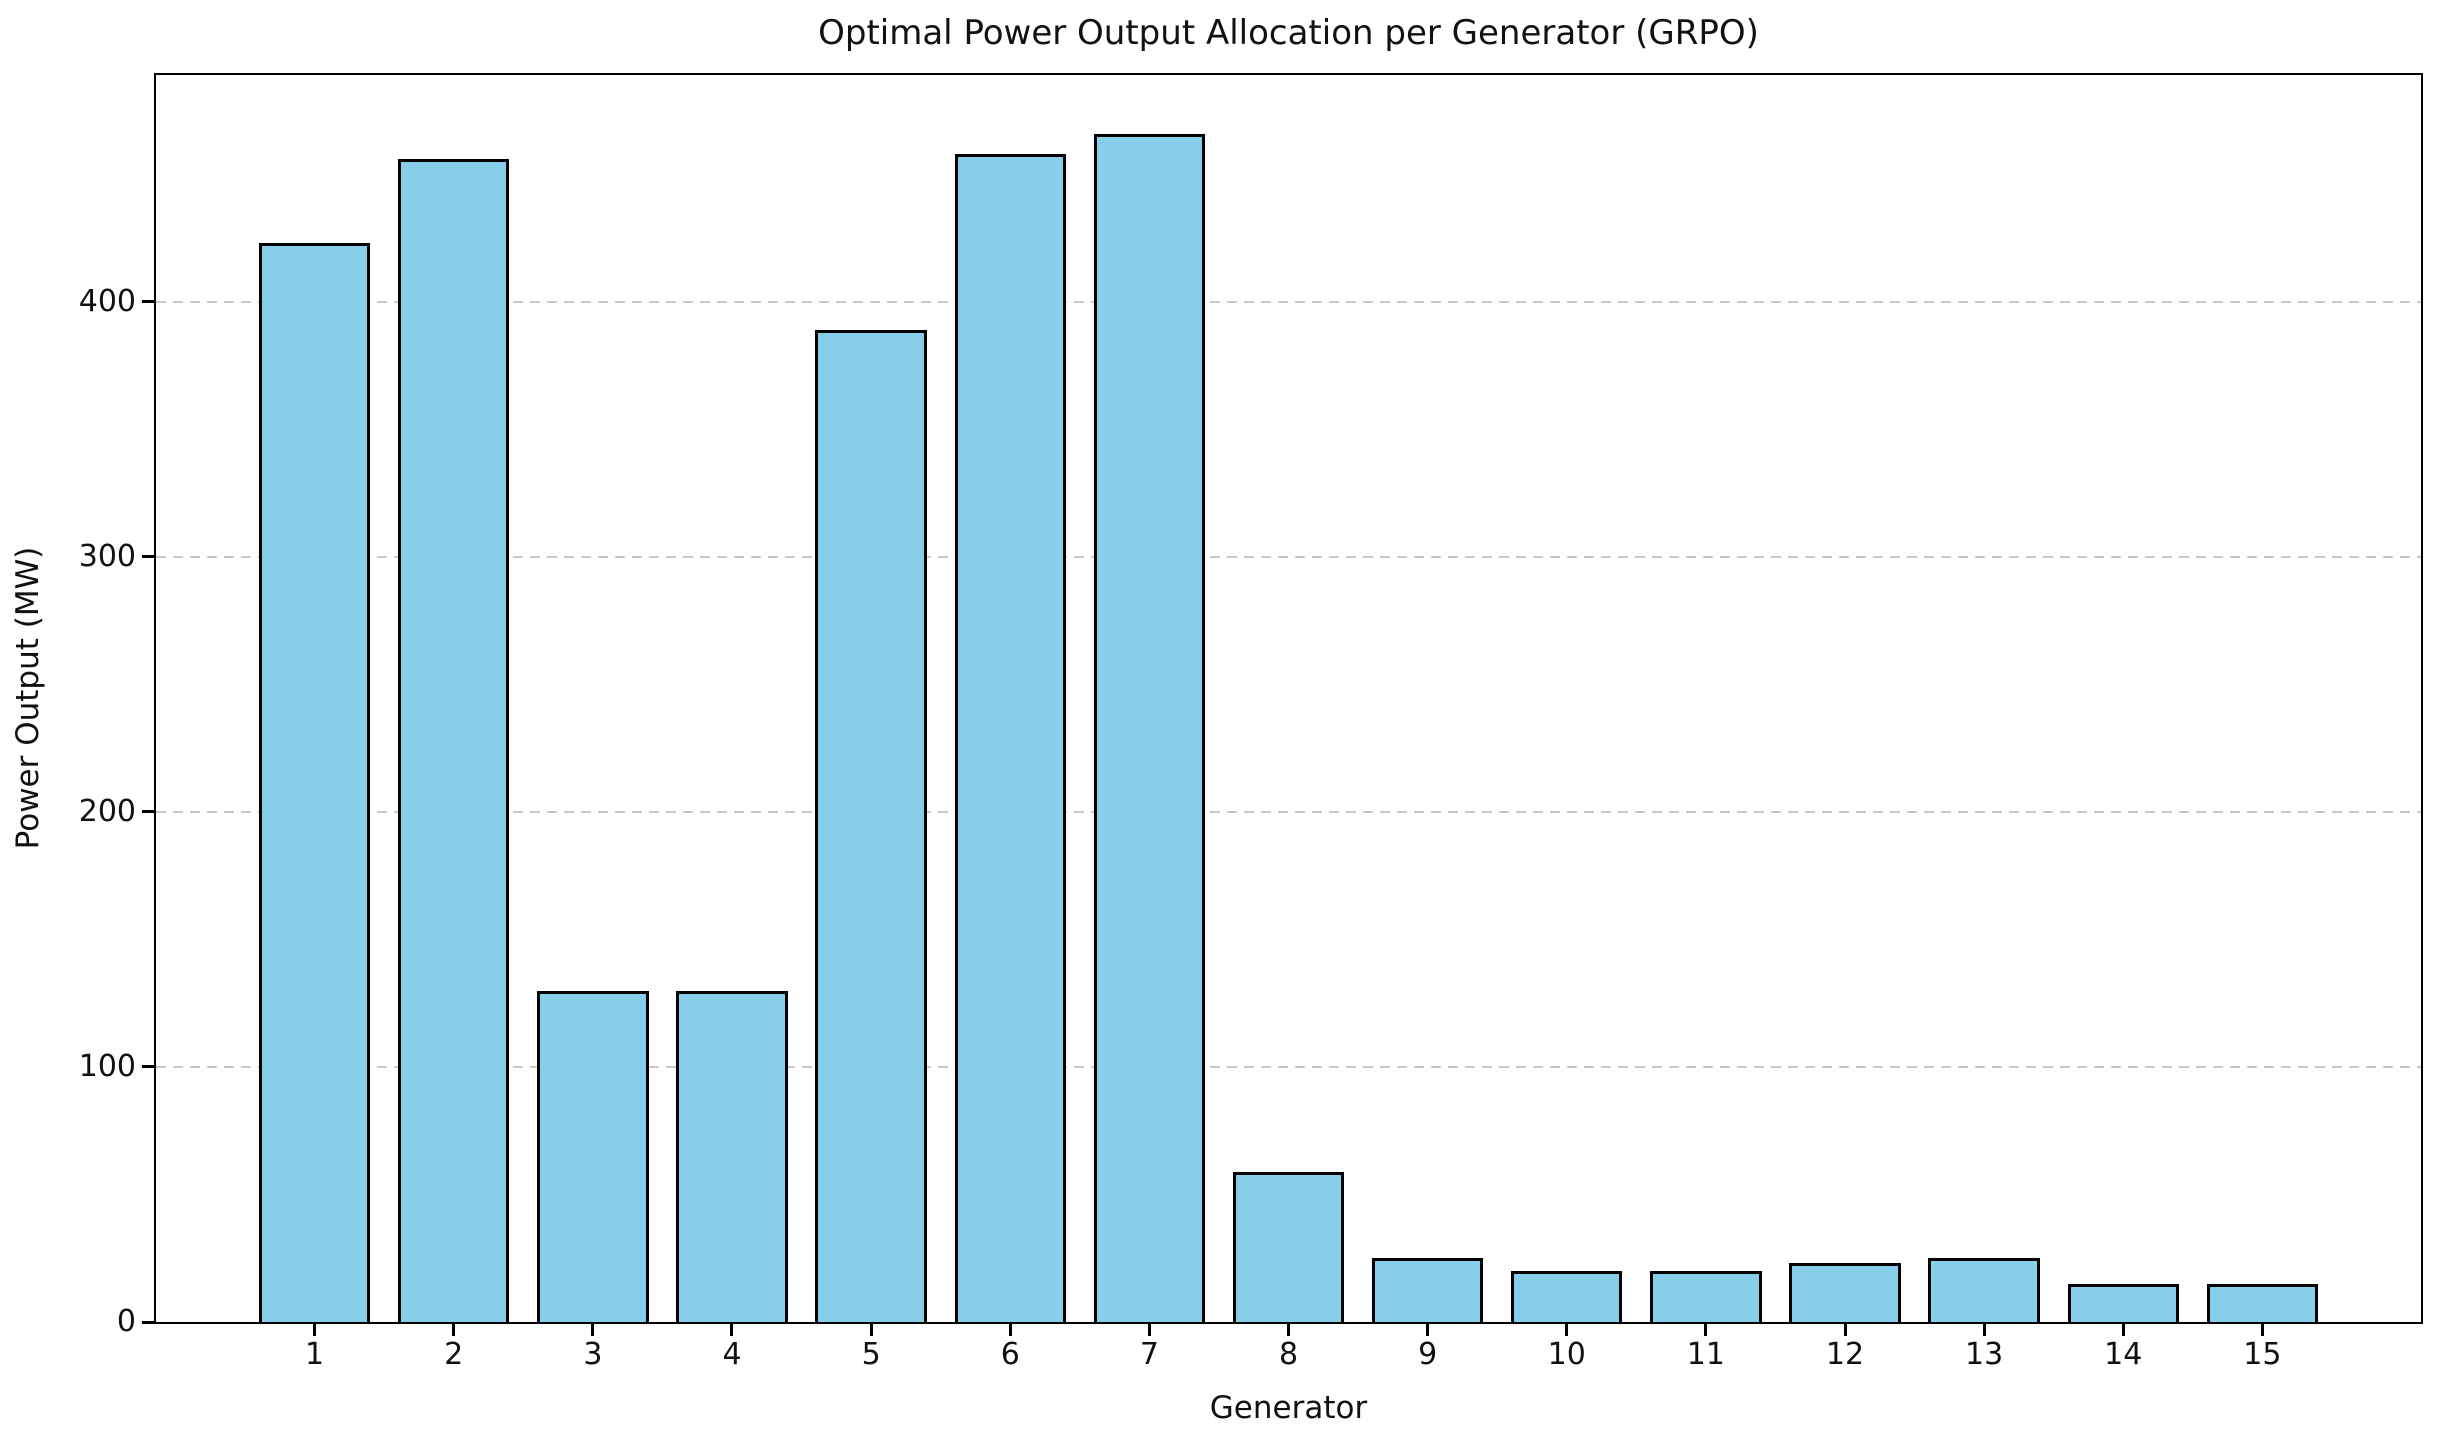 This screenshot has width=2439, height=1443. Describe the element at coordinates (1705, 1354) in the screenshot. I see `x-tick-label-11: 11` at that location.